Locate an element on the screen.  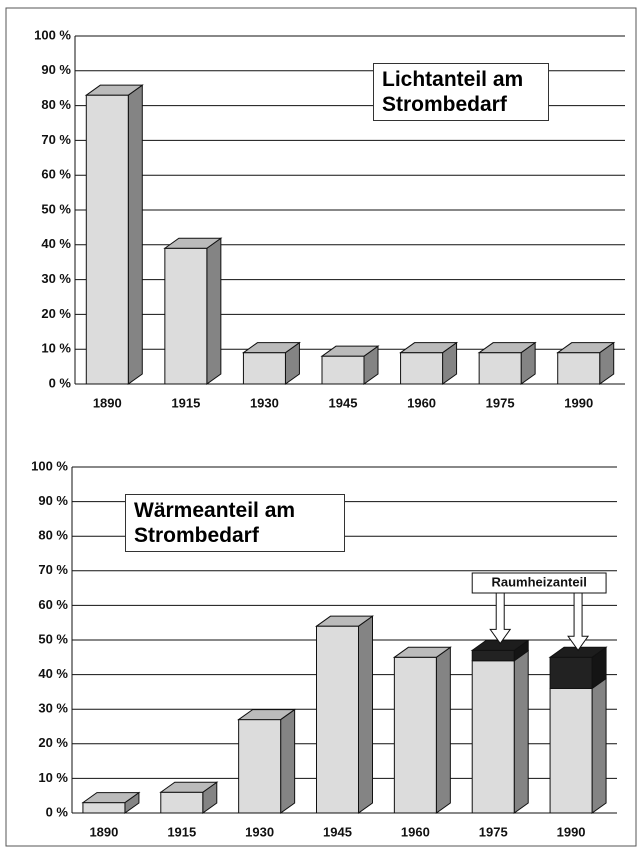
chart-title: Lichtanteil am Strombedarf is located at coordinates (461, 92).